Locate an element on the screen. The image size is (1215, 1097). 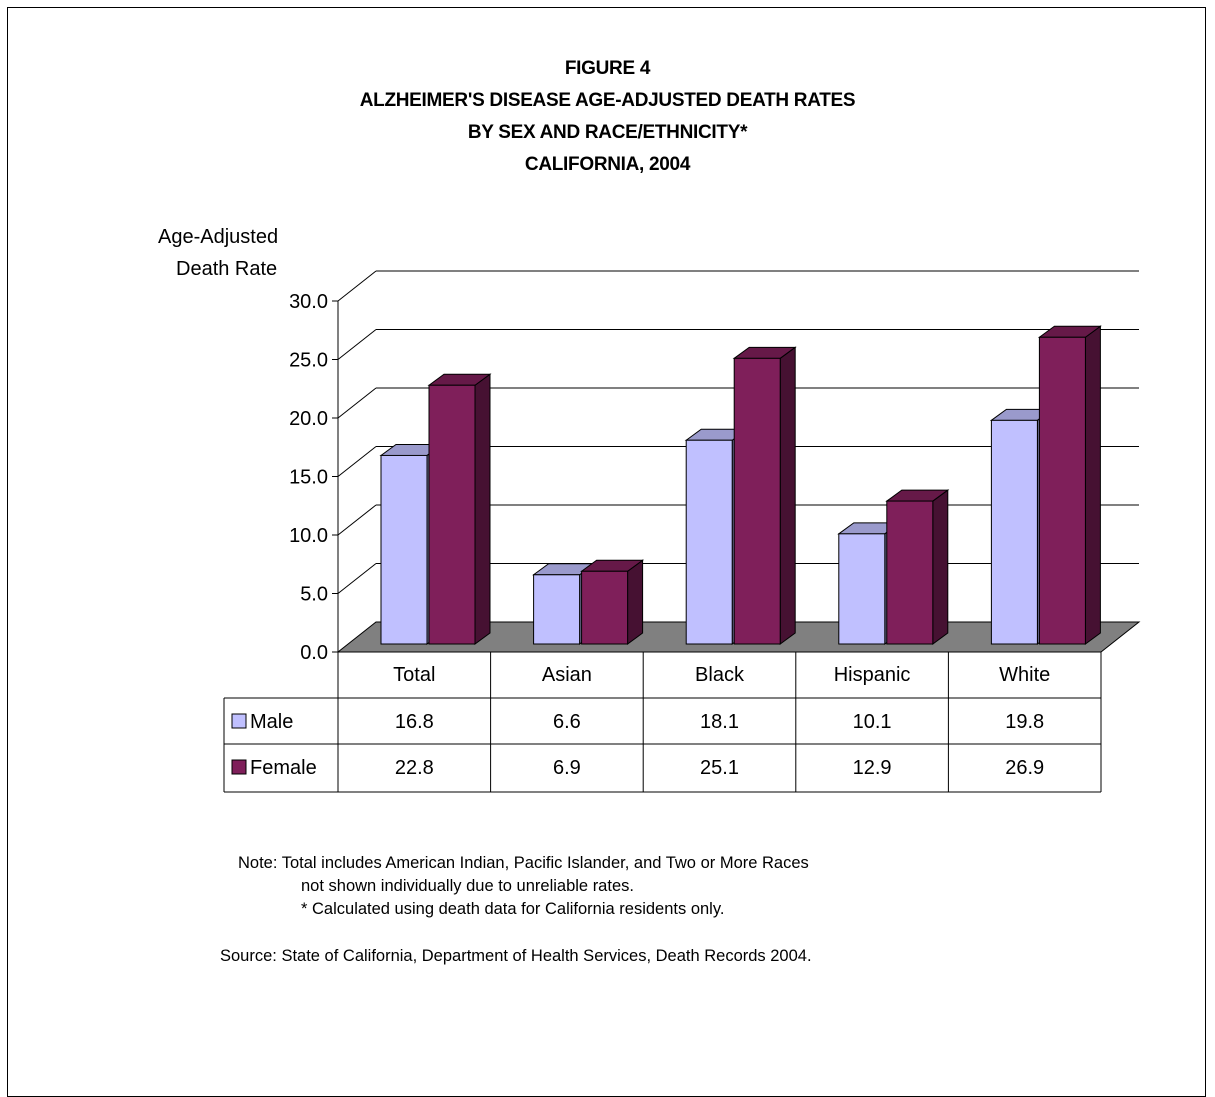
legend-label-female: Female is located at coordinates (283, 768).